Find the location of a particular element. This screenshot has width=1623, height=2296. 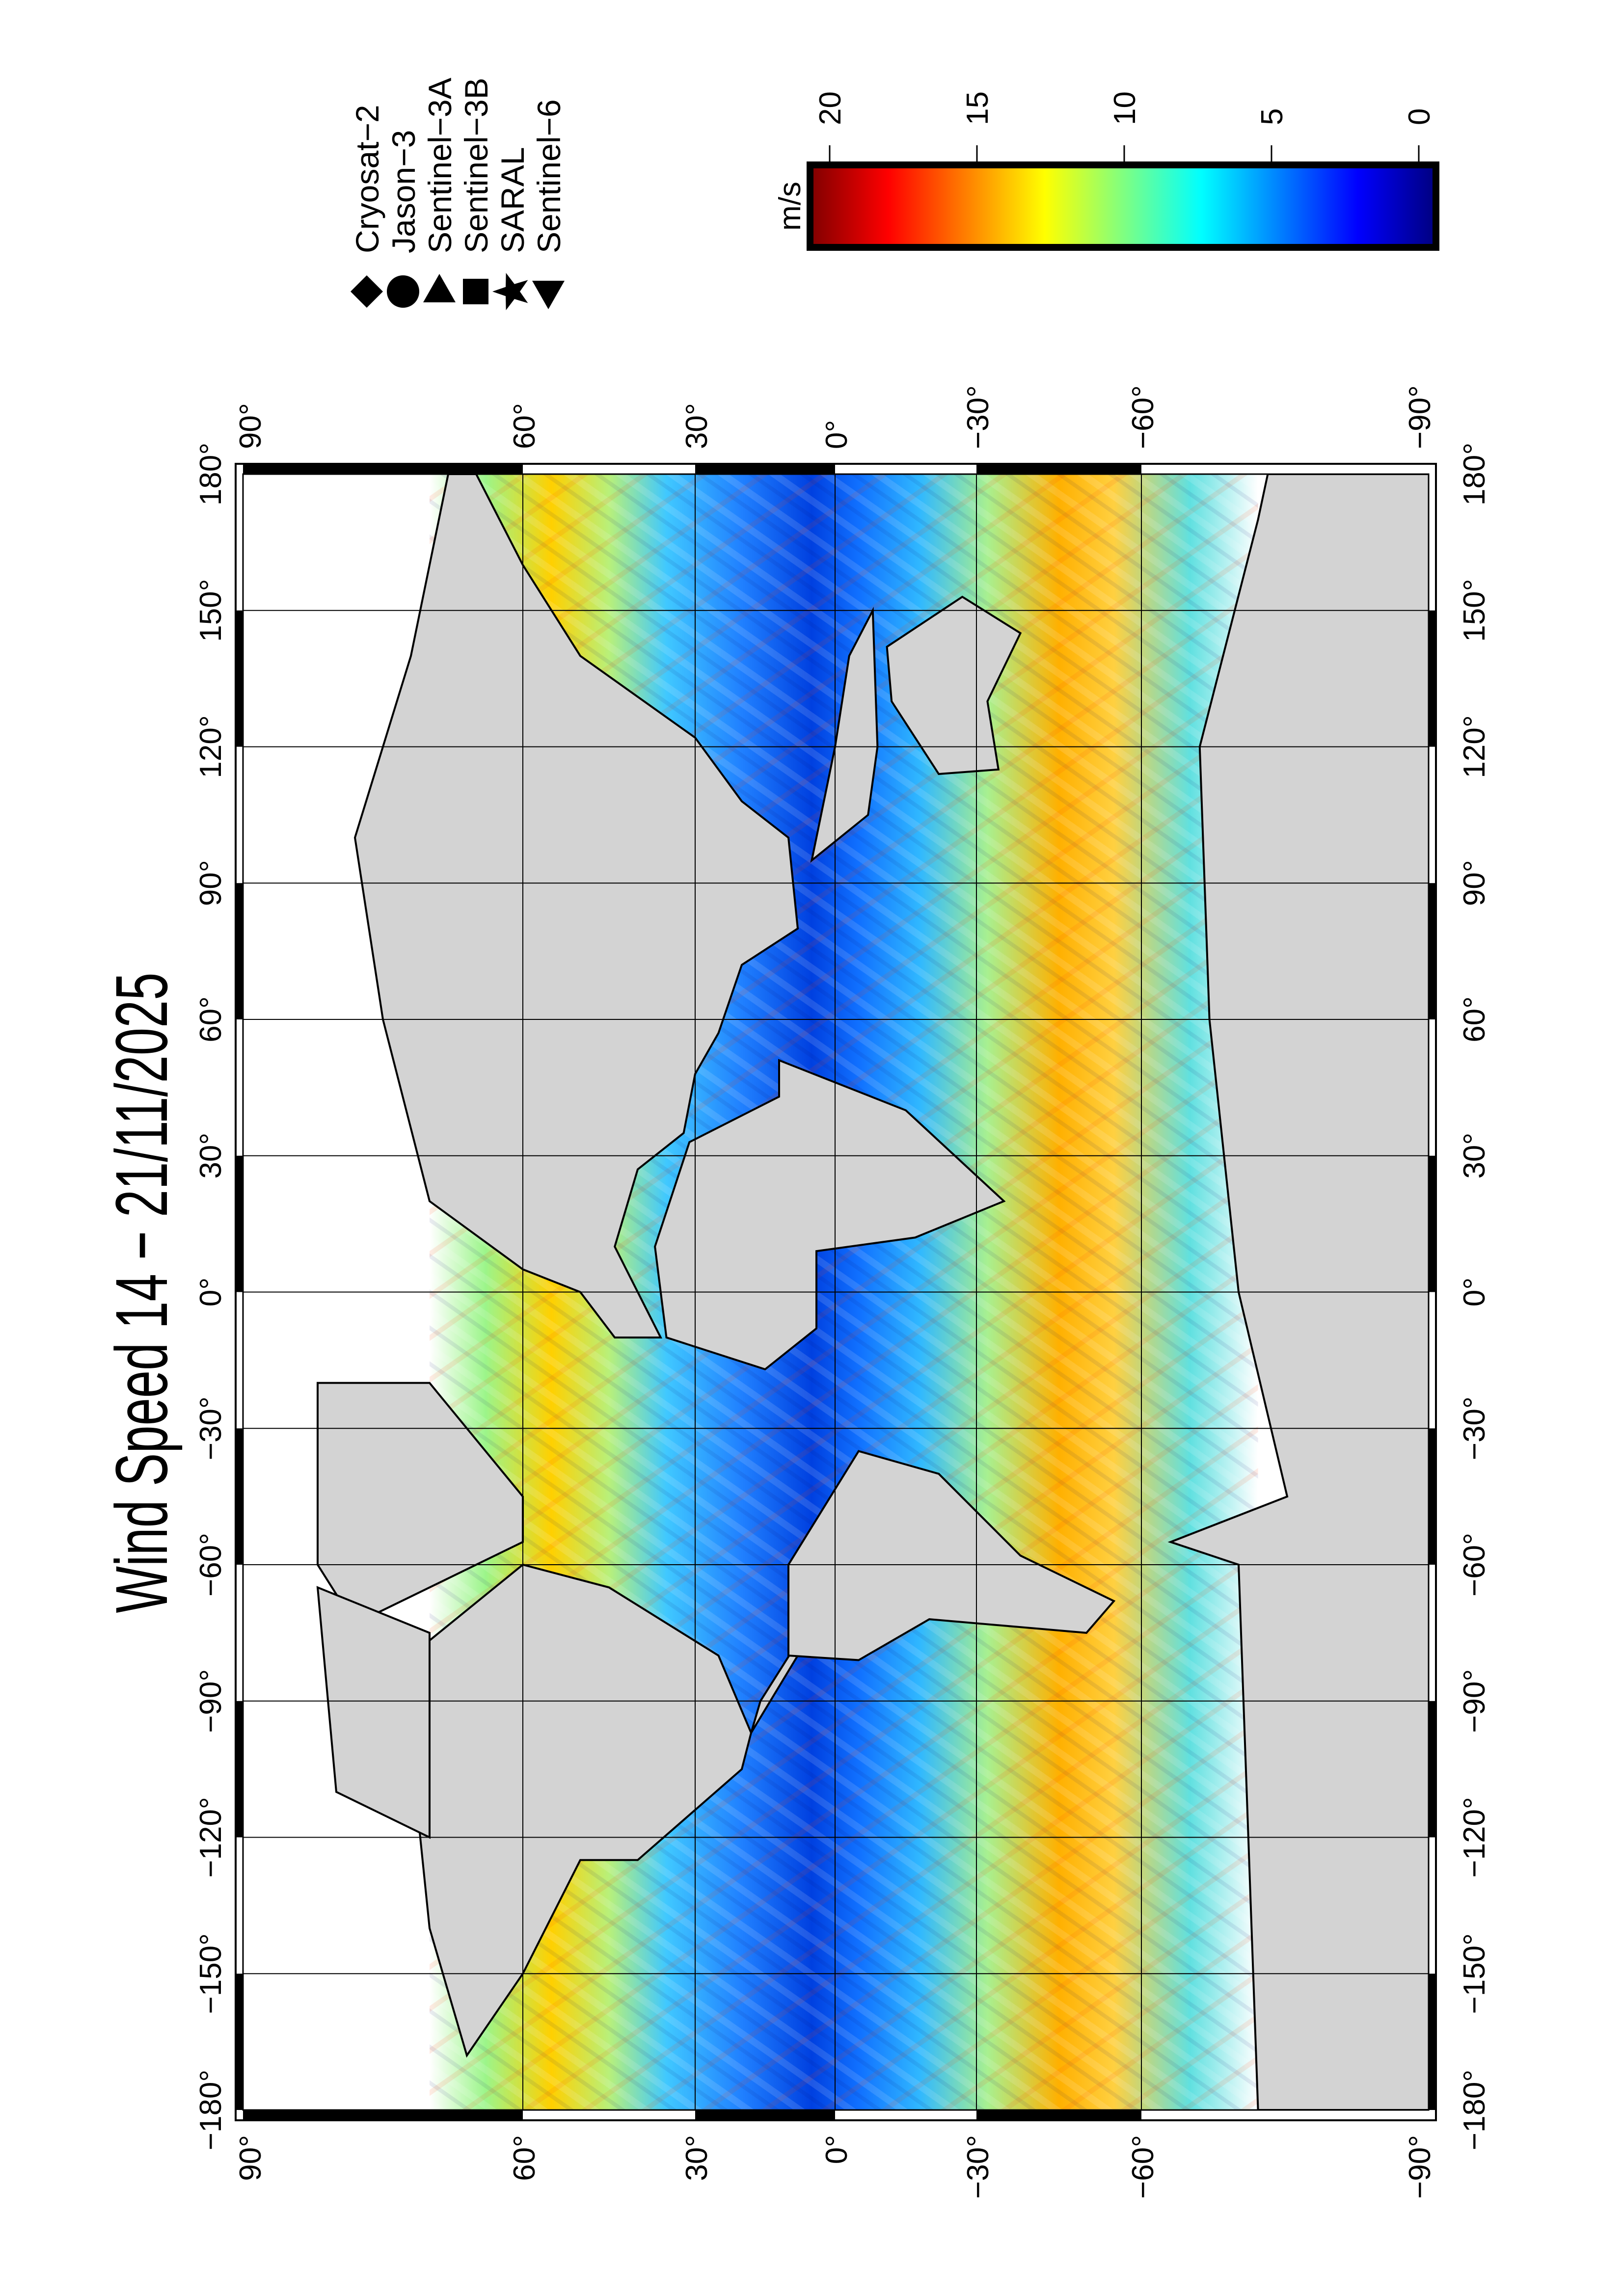

longitude-label-right: 90° is located at coordinates (1474, 883).